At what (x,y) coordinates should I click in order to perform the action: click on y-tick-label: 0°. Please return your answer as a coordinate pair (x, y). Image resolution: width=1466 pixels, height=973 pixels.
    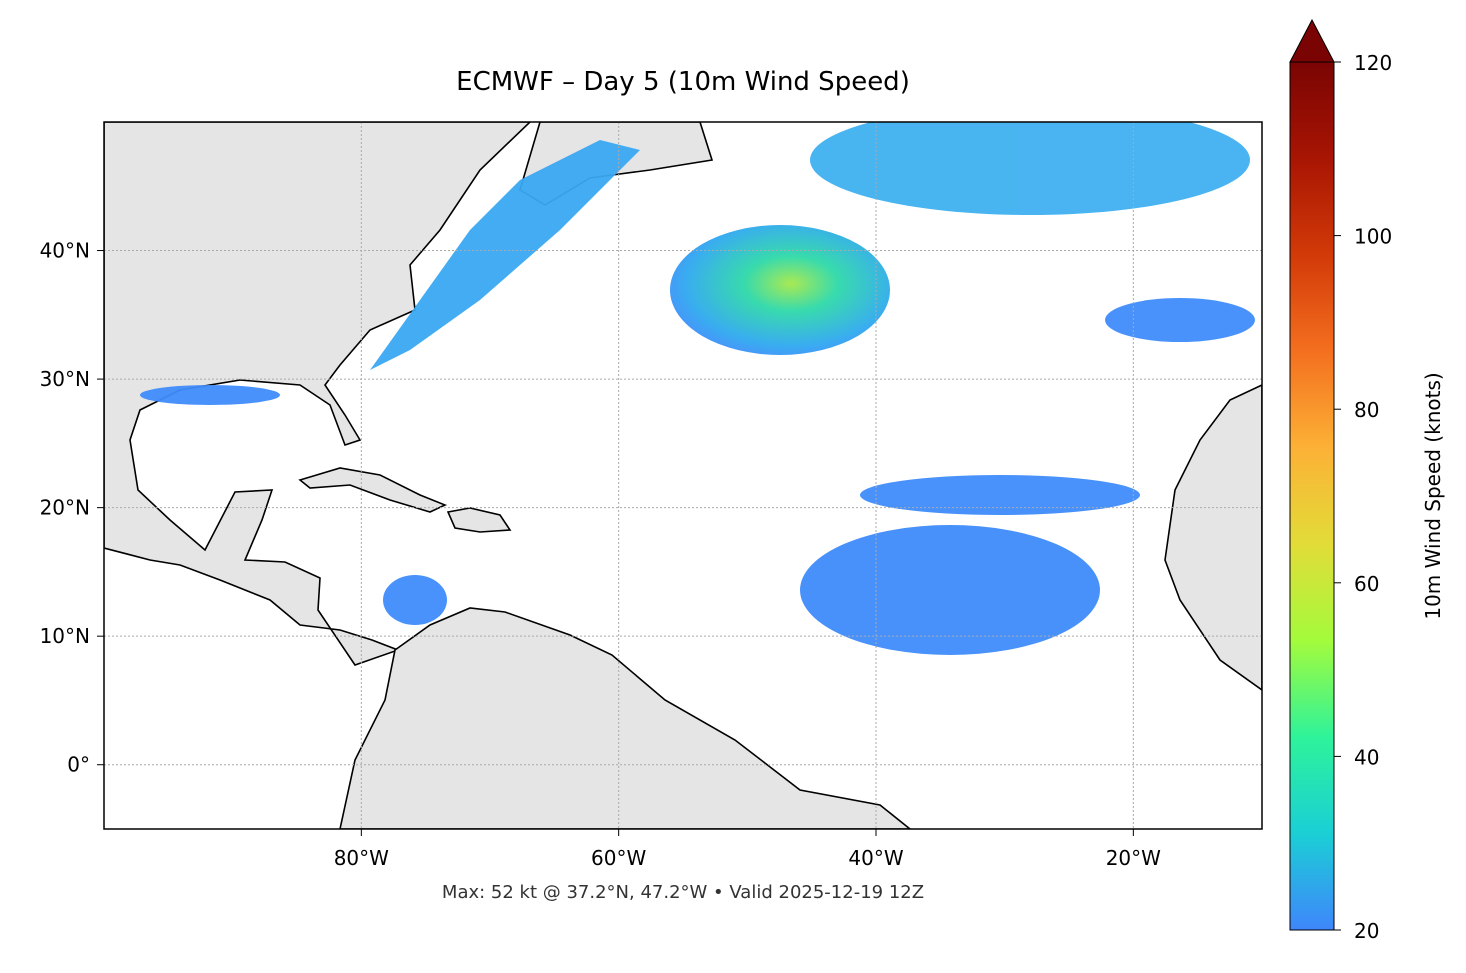
    Looking at the image, I should click on (78, 765).